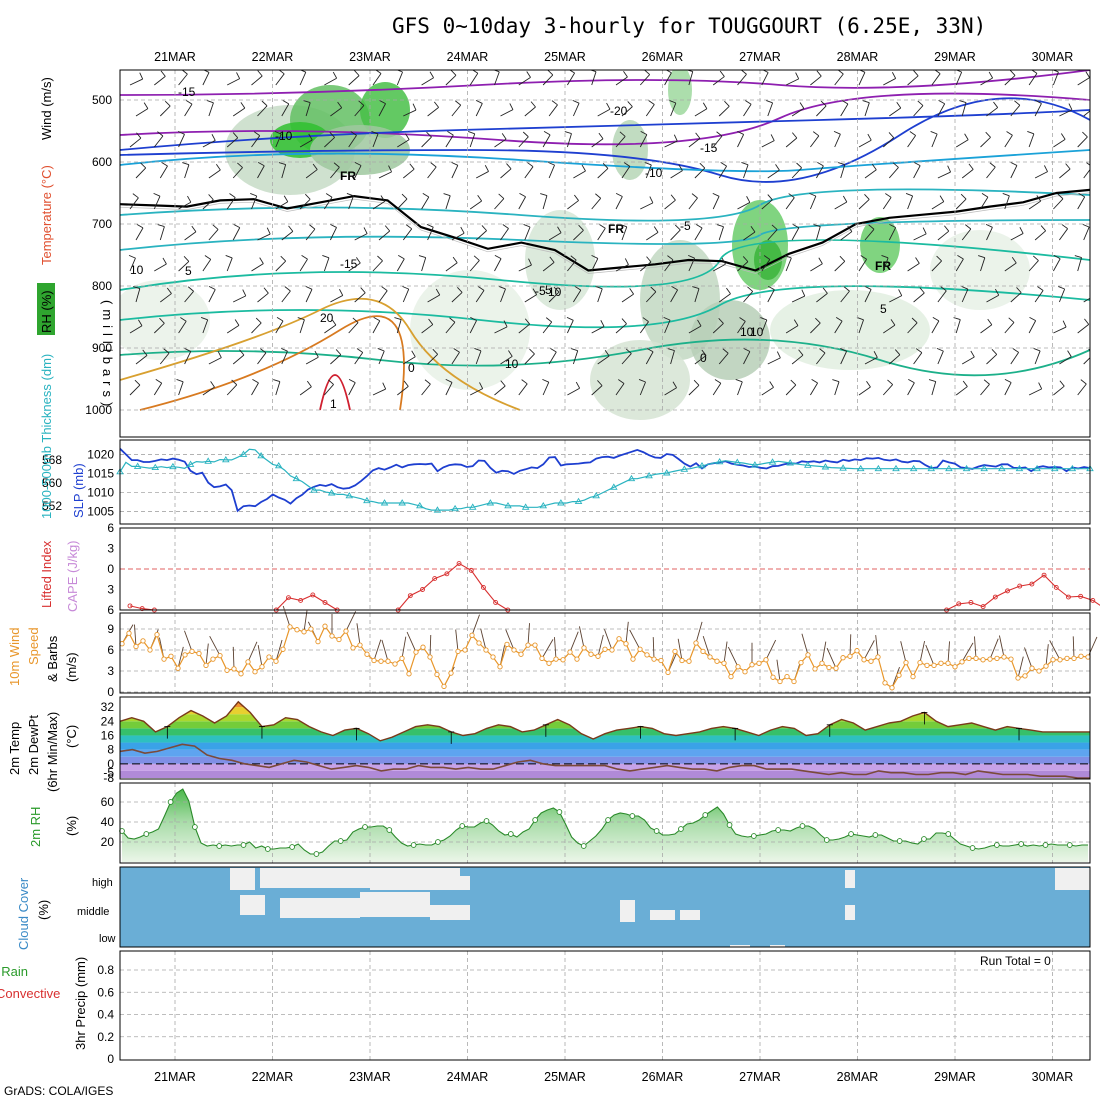 This screenshot has height=1100, width=1100. What do you see at coordinates (46, 309) in the screenshot?
I see `rh-legend-swatch` at bounding box center [46, 309].